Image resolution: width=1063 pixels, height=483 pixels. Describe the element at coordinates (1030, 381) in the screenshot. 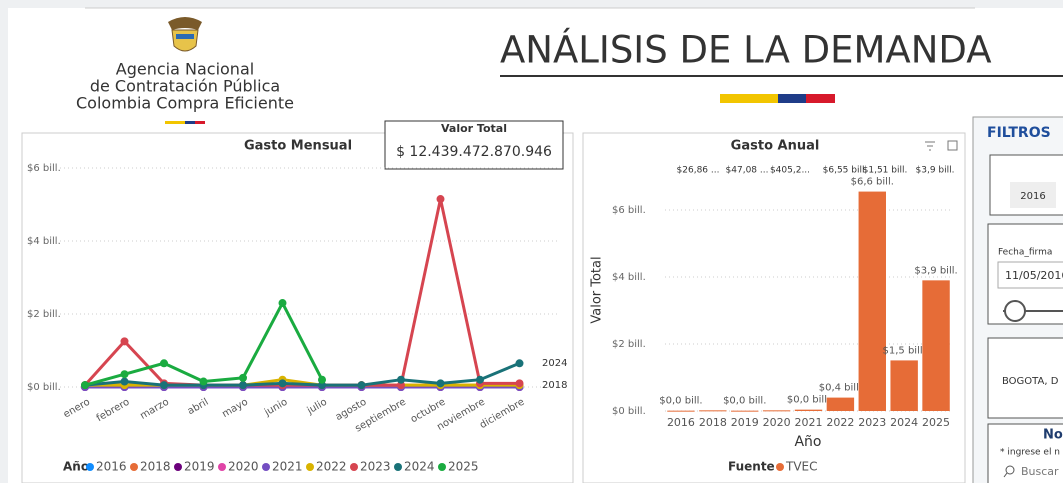

I see `location-value: BOGOTA, D` at that location.